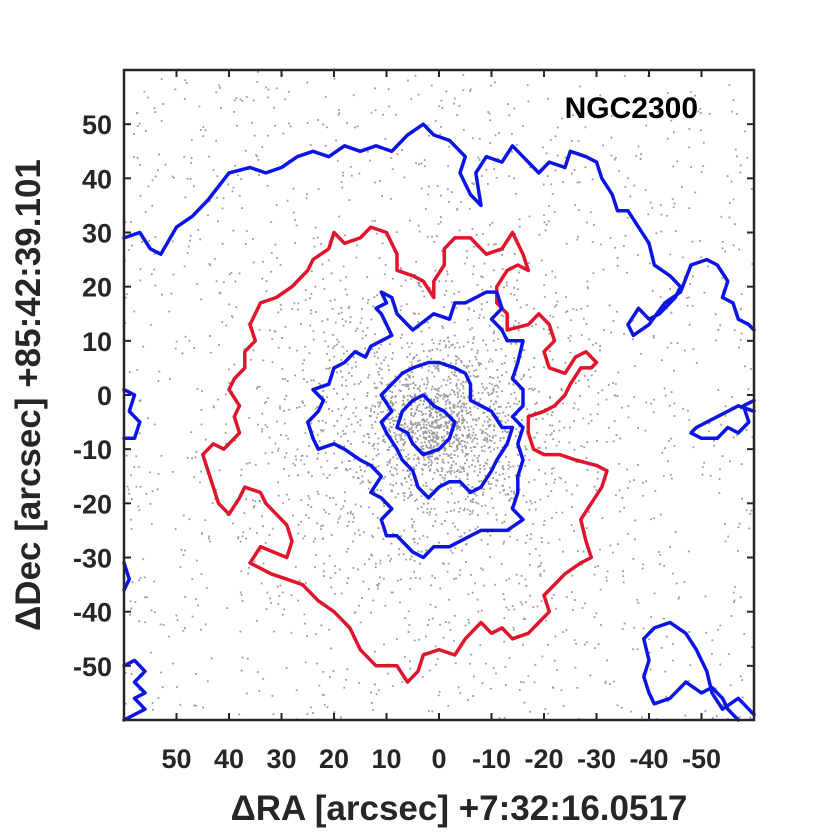 The image size is (833, 833). I want to click on y-tick-label: -50, so click(92, 667).